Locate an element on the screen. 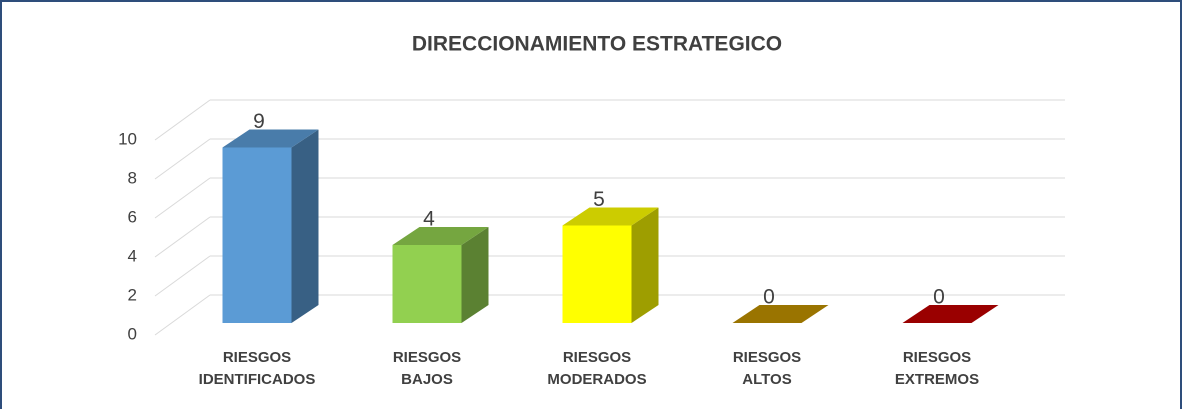 The width and height of the screenshot is (1182, 414). y-tick-label: 8 is located at coordinates (132, 177).